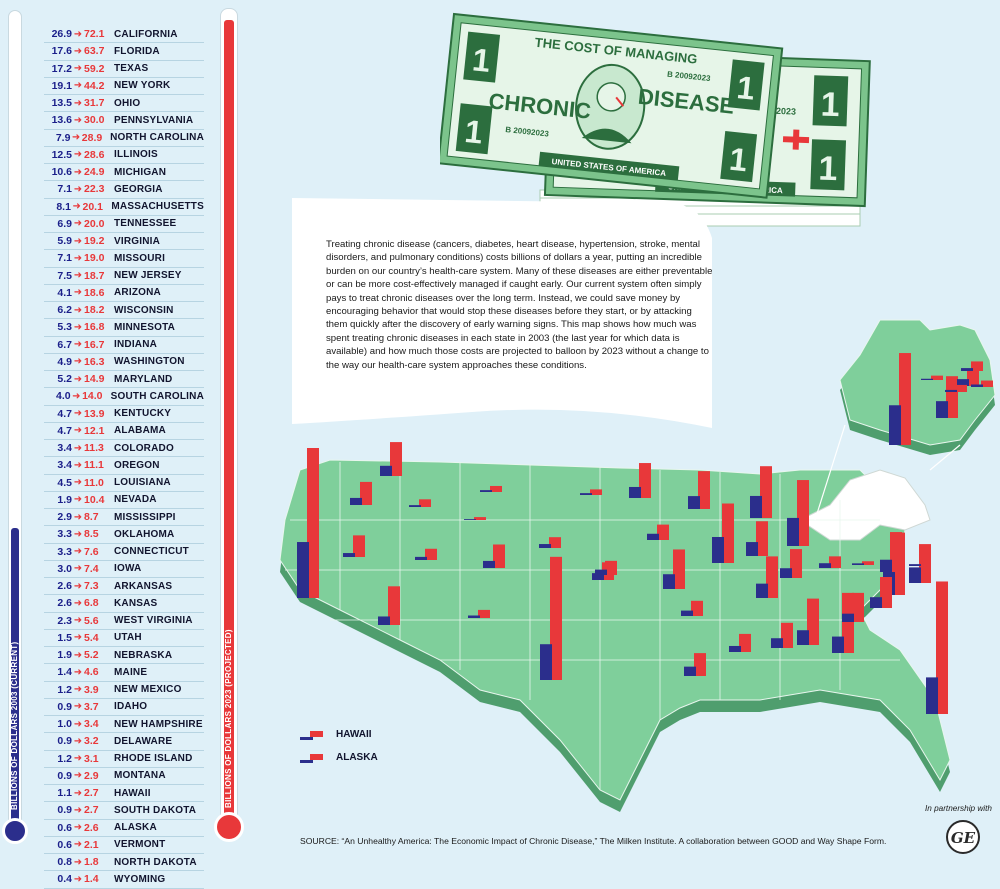 The height and width of the screenshot is (889, 1000). Describe the element at coordinates (124, 587) in the screenshot. I see `state-row: 2.6 ➜ 7.3 ARKANSAS` at that location.